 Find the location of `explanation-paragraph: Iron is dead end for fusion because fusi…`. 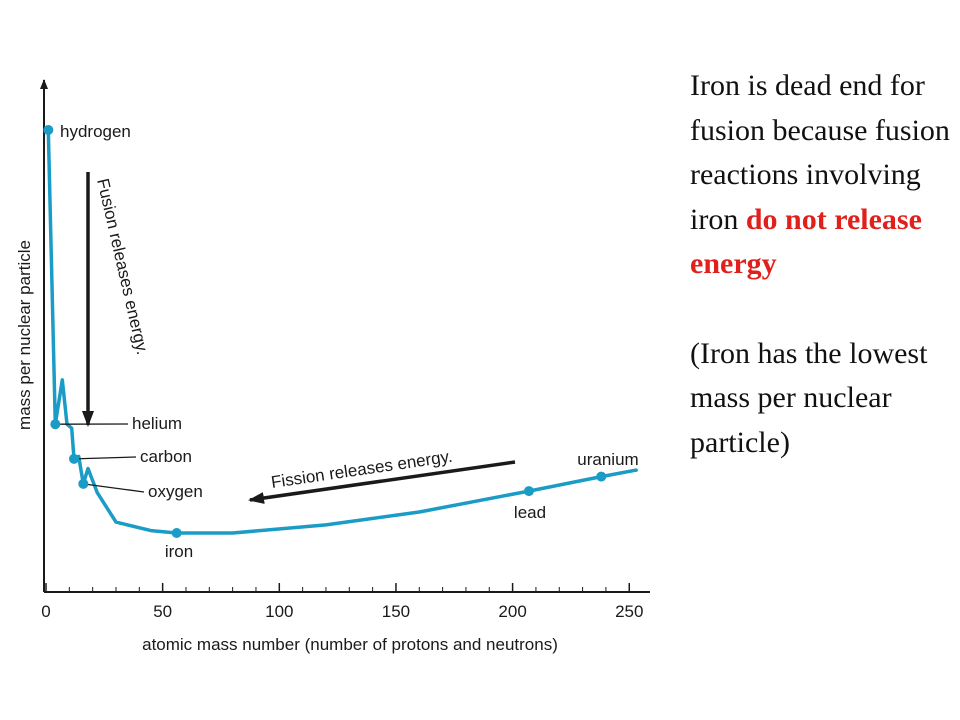

explanation-paragraph: Iron is dead end for fusion because fusi… is located at coordinates (821, 175).